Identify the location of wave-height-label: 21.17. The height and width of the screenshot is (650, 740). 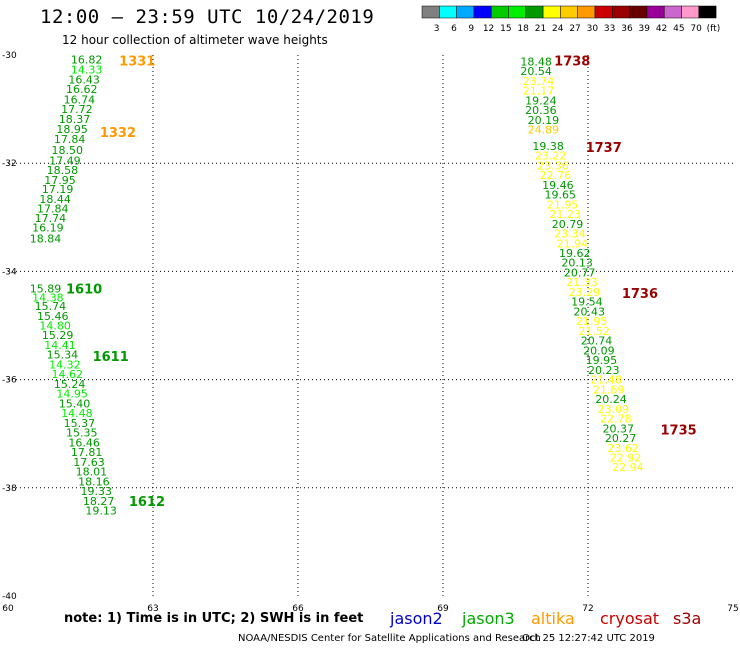
(539, 91).